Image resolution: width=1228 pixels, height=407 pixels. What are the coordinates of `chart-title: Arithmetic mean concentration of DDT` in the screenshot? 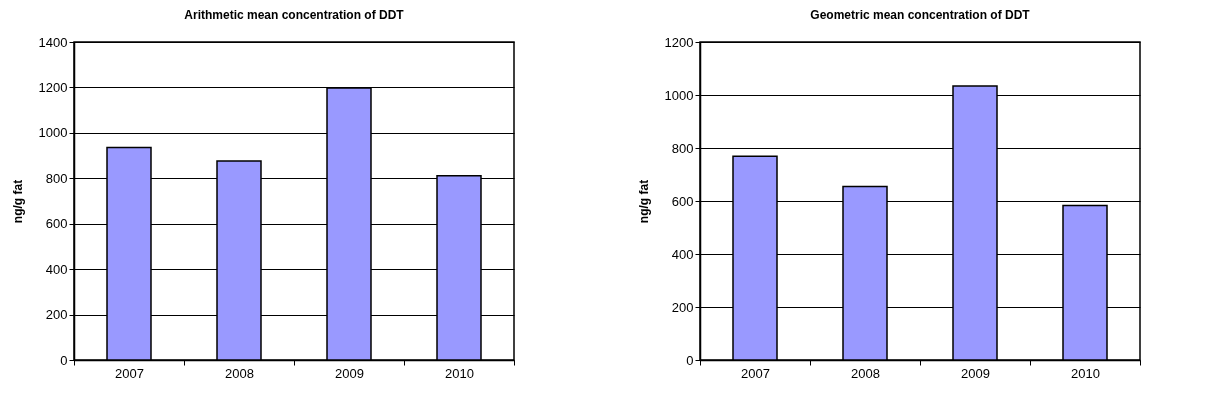 It's located at (294, 15).